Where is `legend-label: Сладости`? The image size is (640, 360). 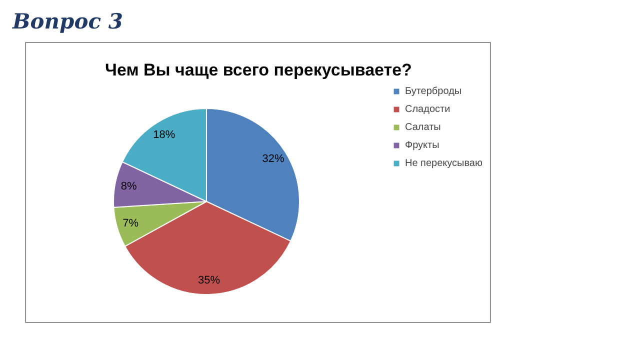 legend-label: Сладости is located at coordinates (427, 109).